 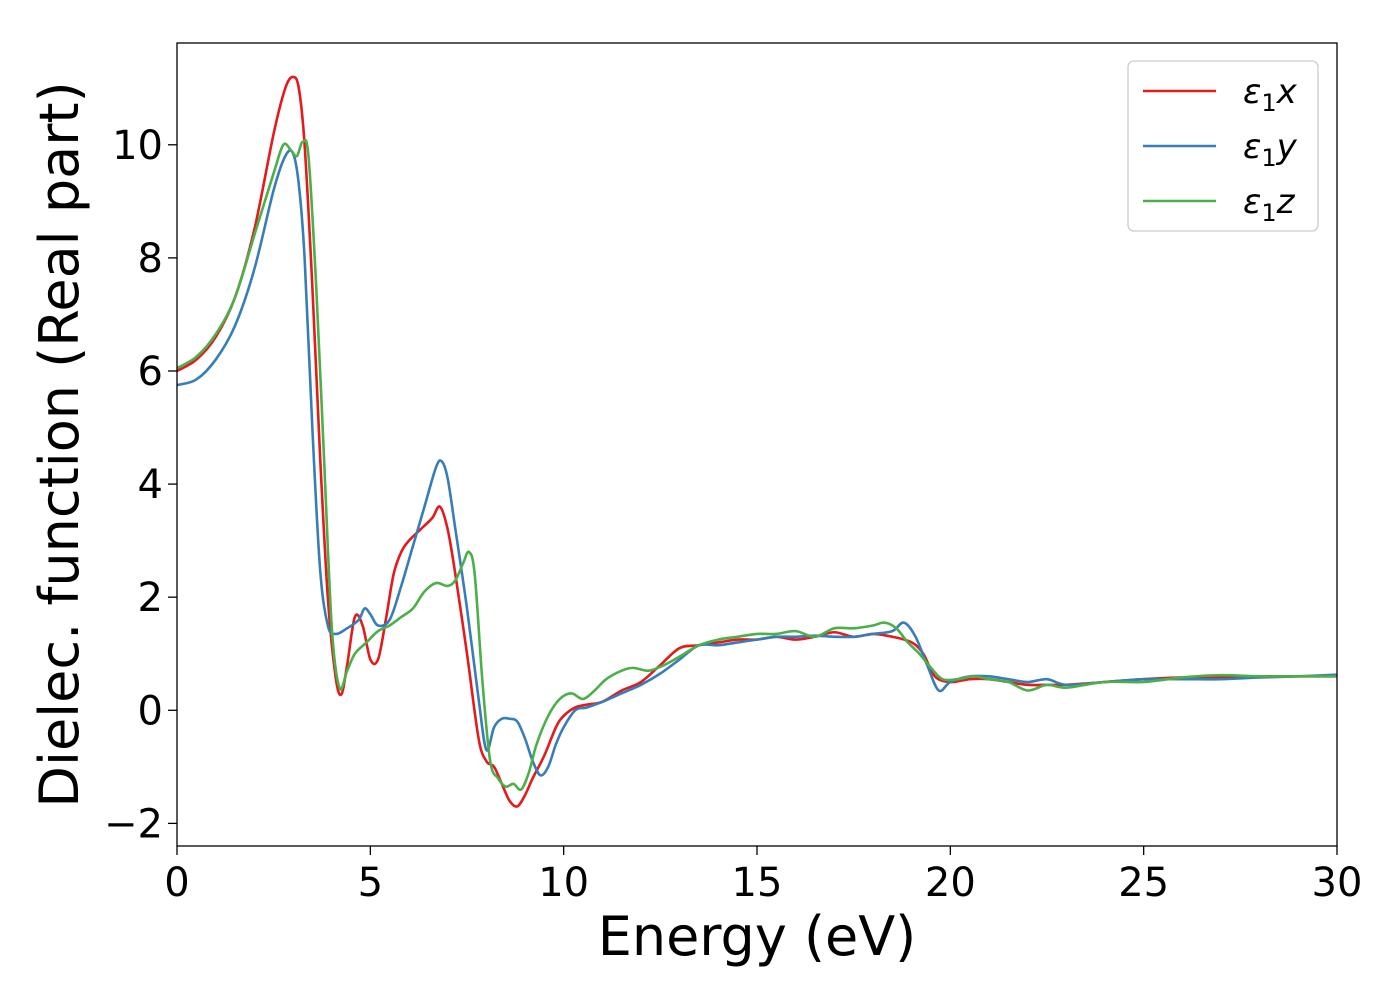 I want to click on x-axis-title: Energy (eV), so click(x=757, y=936).